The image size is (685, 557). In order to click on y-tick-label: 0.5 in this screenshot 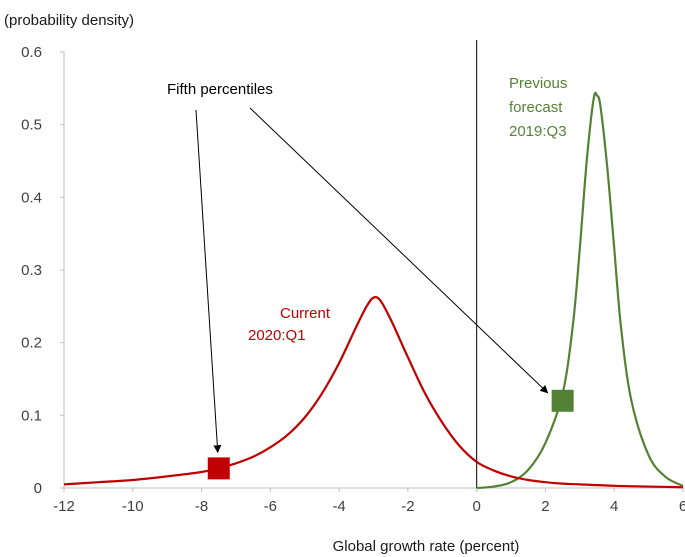, I will do `click(31, 125)`.